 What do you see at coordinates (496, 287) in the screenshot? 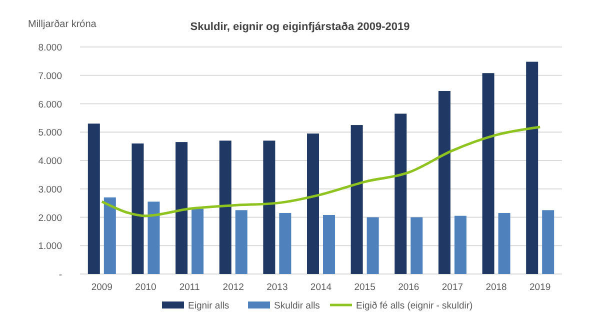
I see `x-tick-label: 2018` at bounding box center [496, 287].